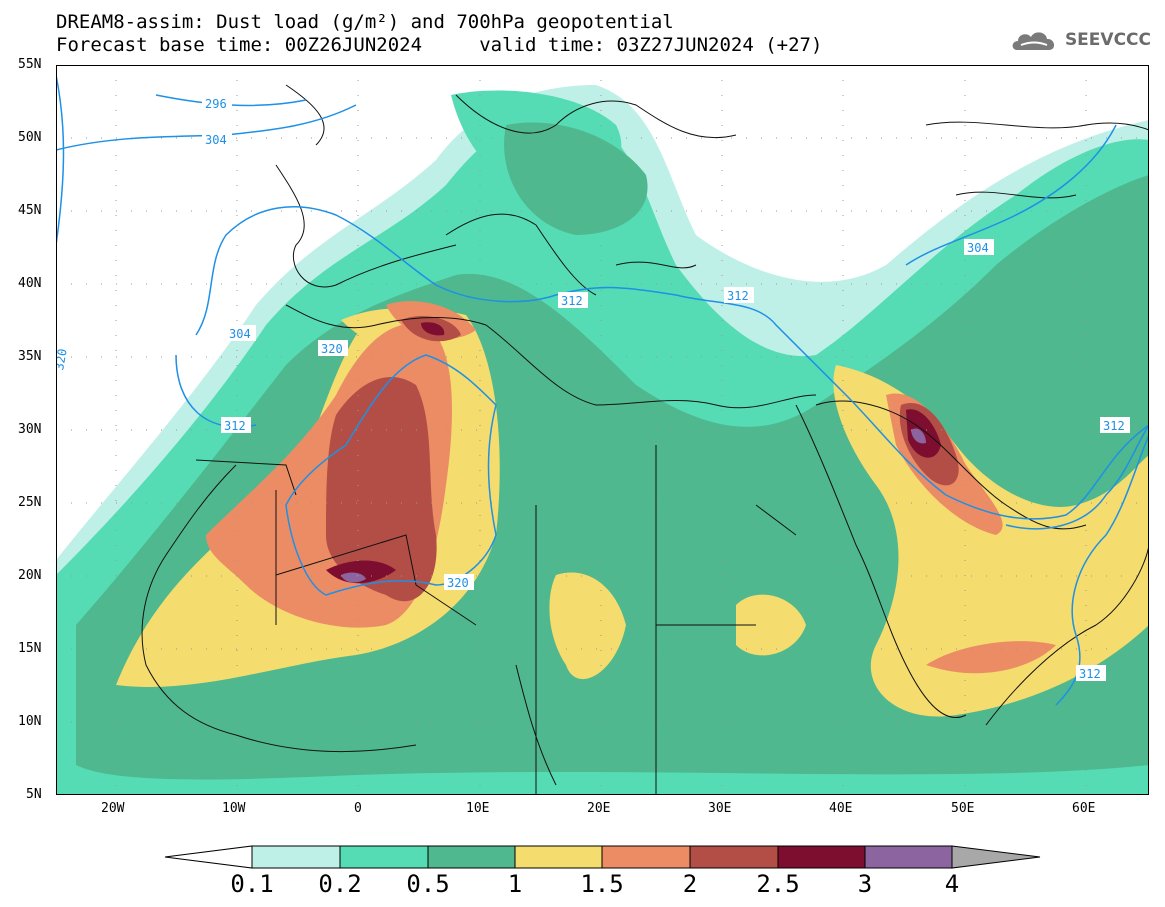  What do you see at coordinates (720, 808) in the screenshot?
I see `lon-label: 30E` at bounding box center [720, 808].